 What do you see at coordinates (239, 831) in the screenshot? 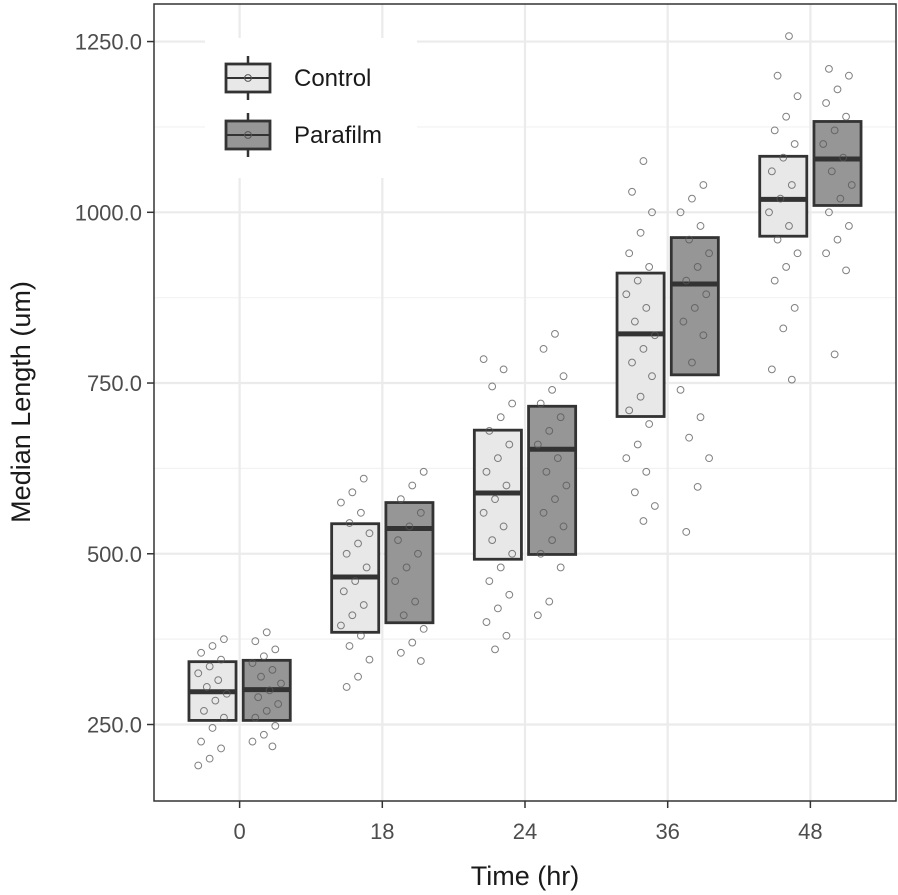
I see `x-tick-label: 0` at bounding box center [239, 831].